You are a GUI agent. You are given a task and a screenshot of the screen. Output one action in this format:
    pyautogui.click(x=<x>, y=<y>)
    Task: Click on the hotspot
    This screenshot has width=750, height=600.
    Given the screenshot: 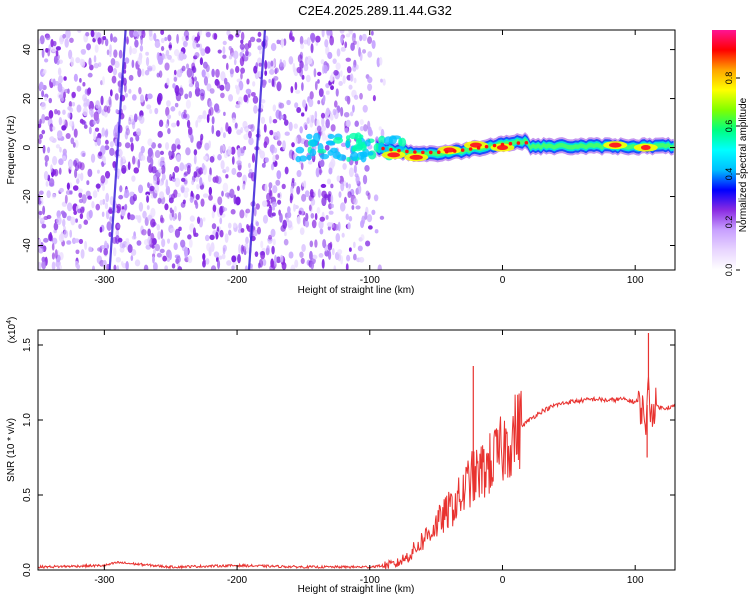 What is the action you would take?
    pyautogui.click(x=645, y=148)
    